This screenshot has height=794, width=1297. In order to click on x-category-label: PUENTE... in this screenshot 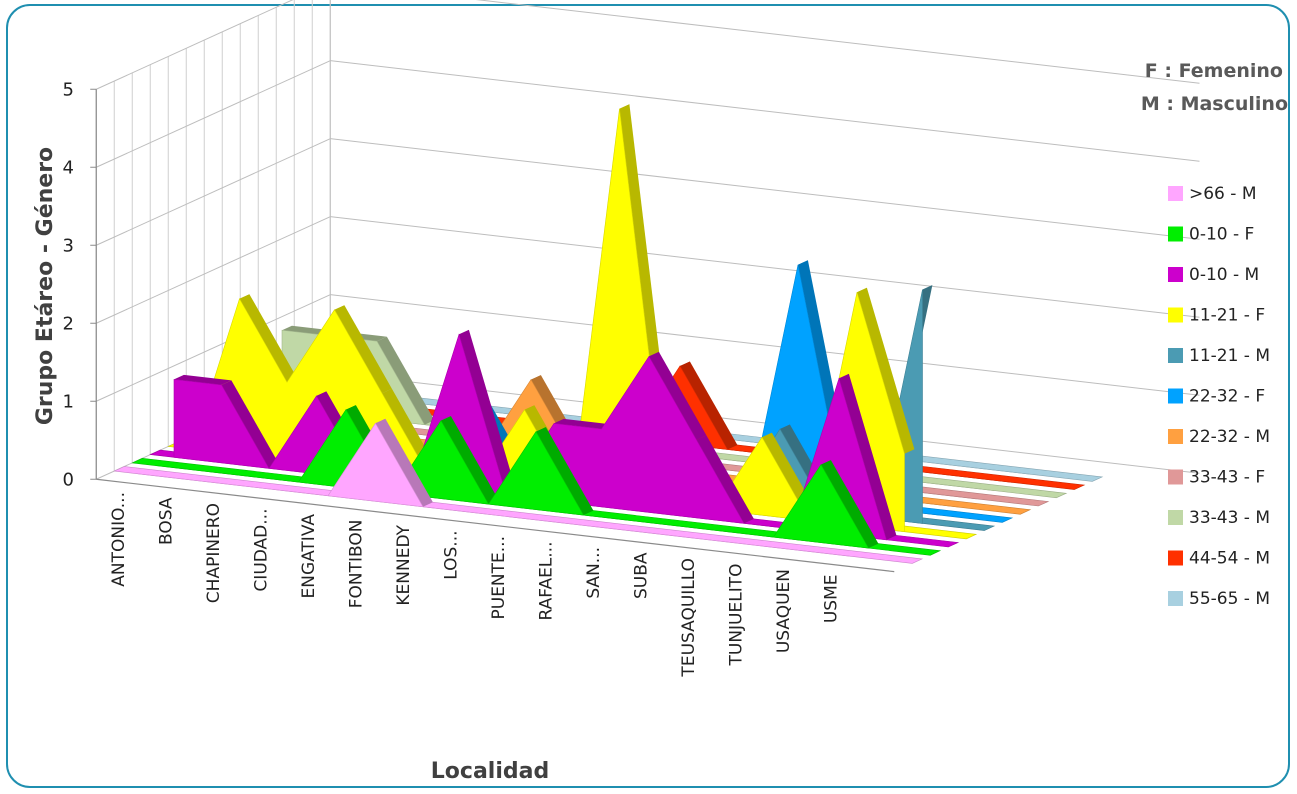, I will do `click(499, 578)`.